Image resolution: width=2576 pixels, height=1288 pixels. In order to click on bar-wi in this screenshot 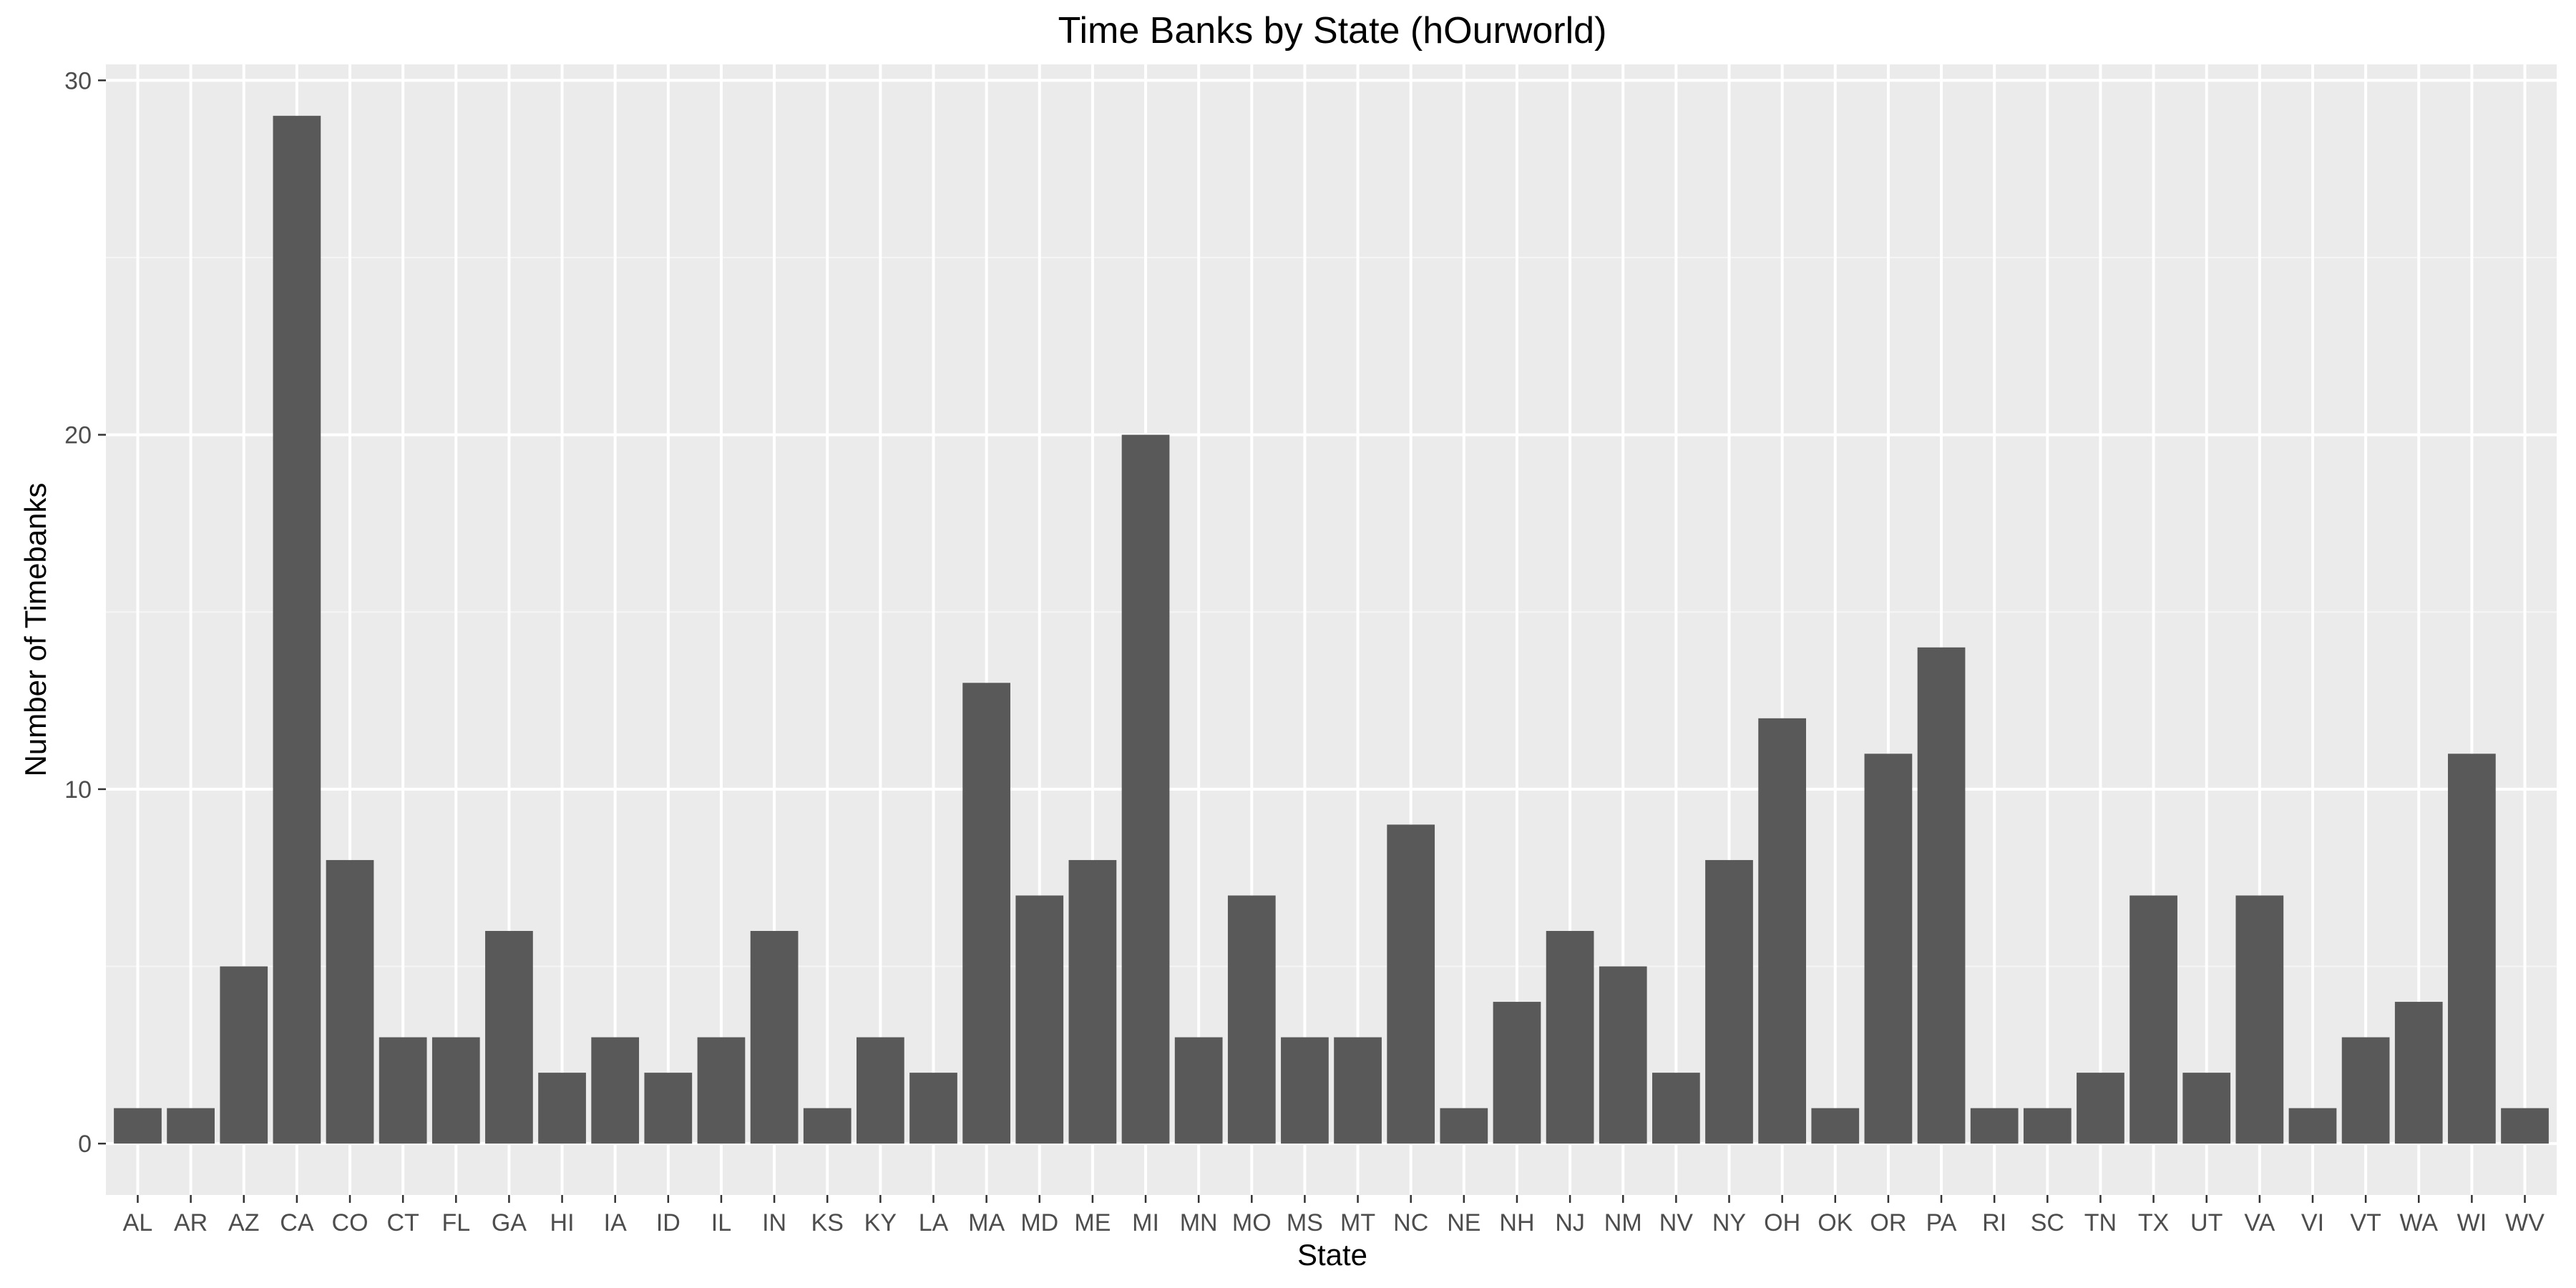, I will do `click(2472, 948)`.